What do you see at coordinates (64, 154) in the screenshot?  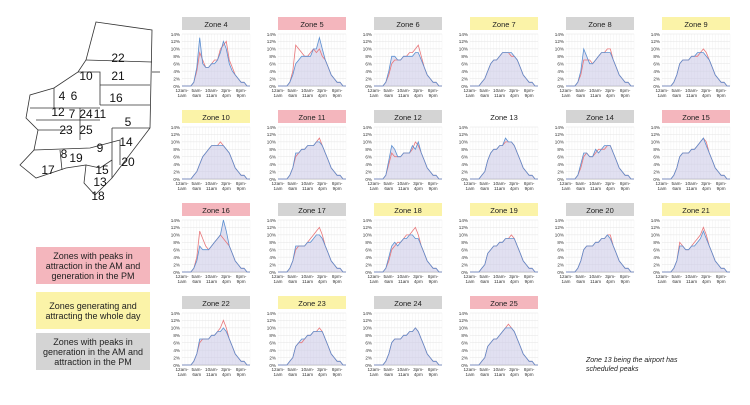 I see `map-zone-label: 8` at bounding box center [64, 154].